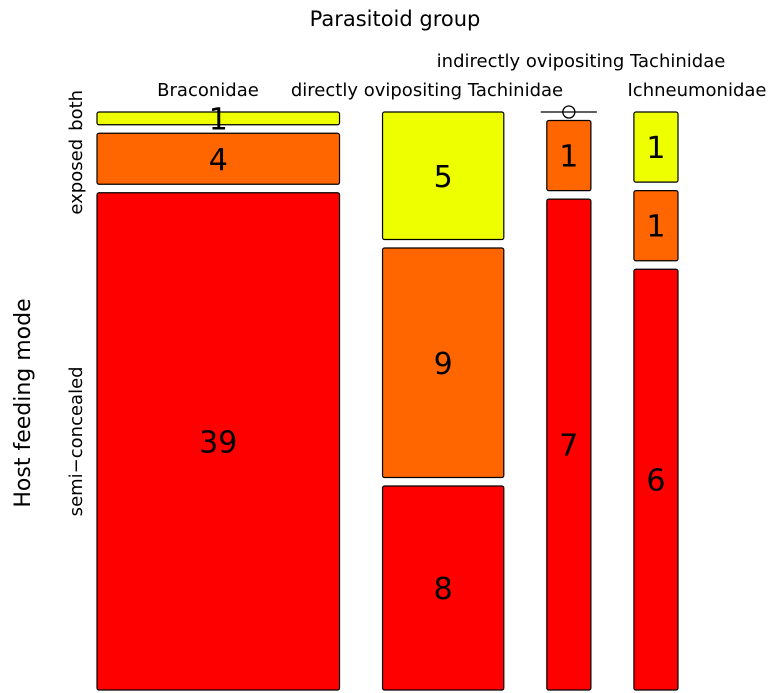  I want to click on column-label: Ichneumonidae, so click(697, 90).